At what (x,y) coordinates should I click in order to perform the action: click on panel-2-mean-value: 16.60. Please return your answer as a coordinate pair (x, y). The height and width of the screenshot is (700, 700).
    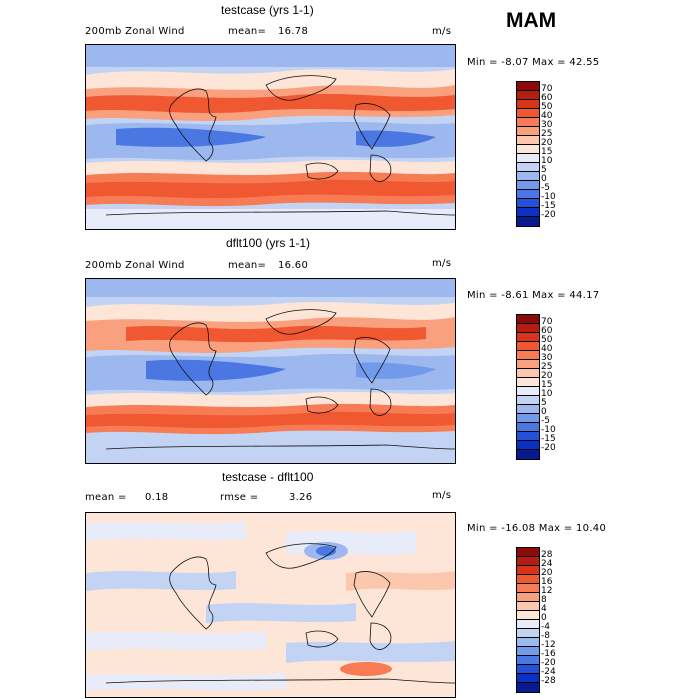
    Looking at the image, I should click on (293, 265).